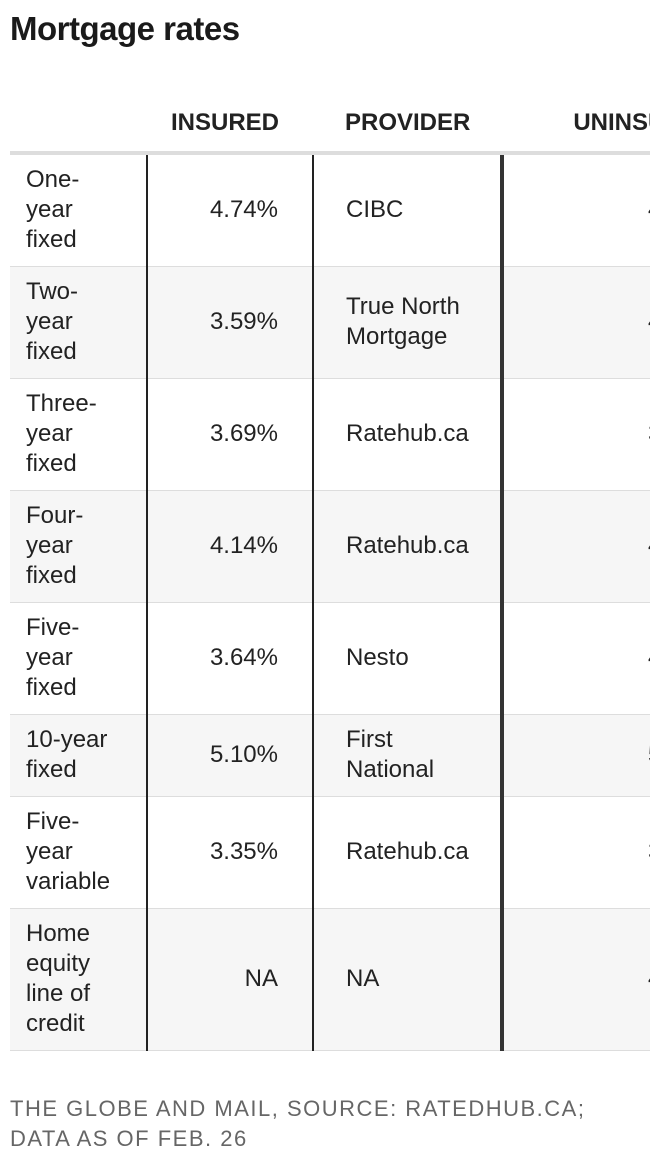 The width and height of the screenshot is (660, 1162). I want to click on provider: First National, so click(407, 755).